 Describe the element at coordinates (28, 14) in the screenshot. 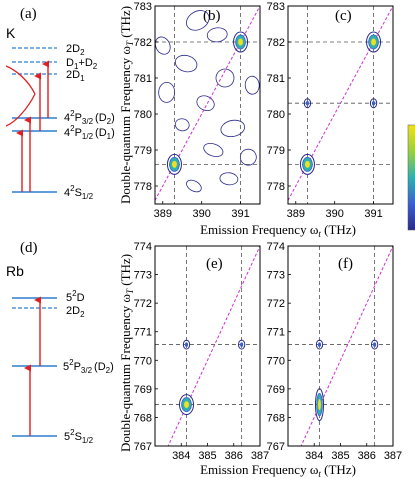

I see `panel-label-a: (a)` at that location.